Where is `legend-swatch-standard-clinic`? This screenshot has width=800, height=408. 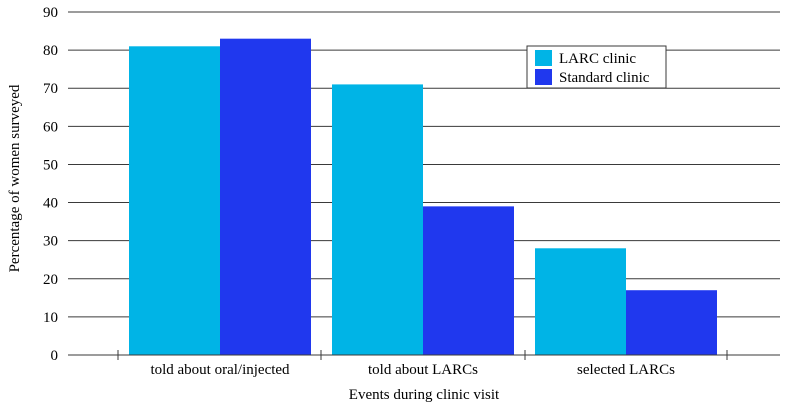 legend-swatch-standard-clinic is located at coordinates (543, 77).